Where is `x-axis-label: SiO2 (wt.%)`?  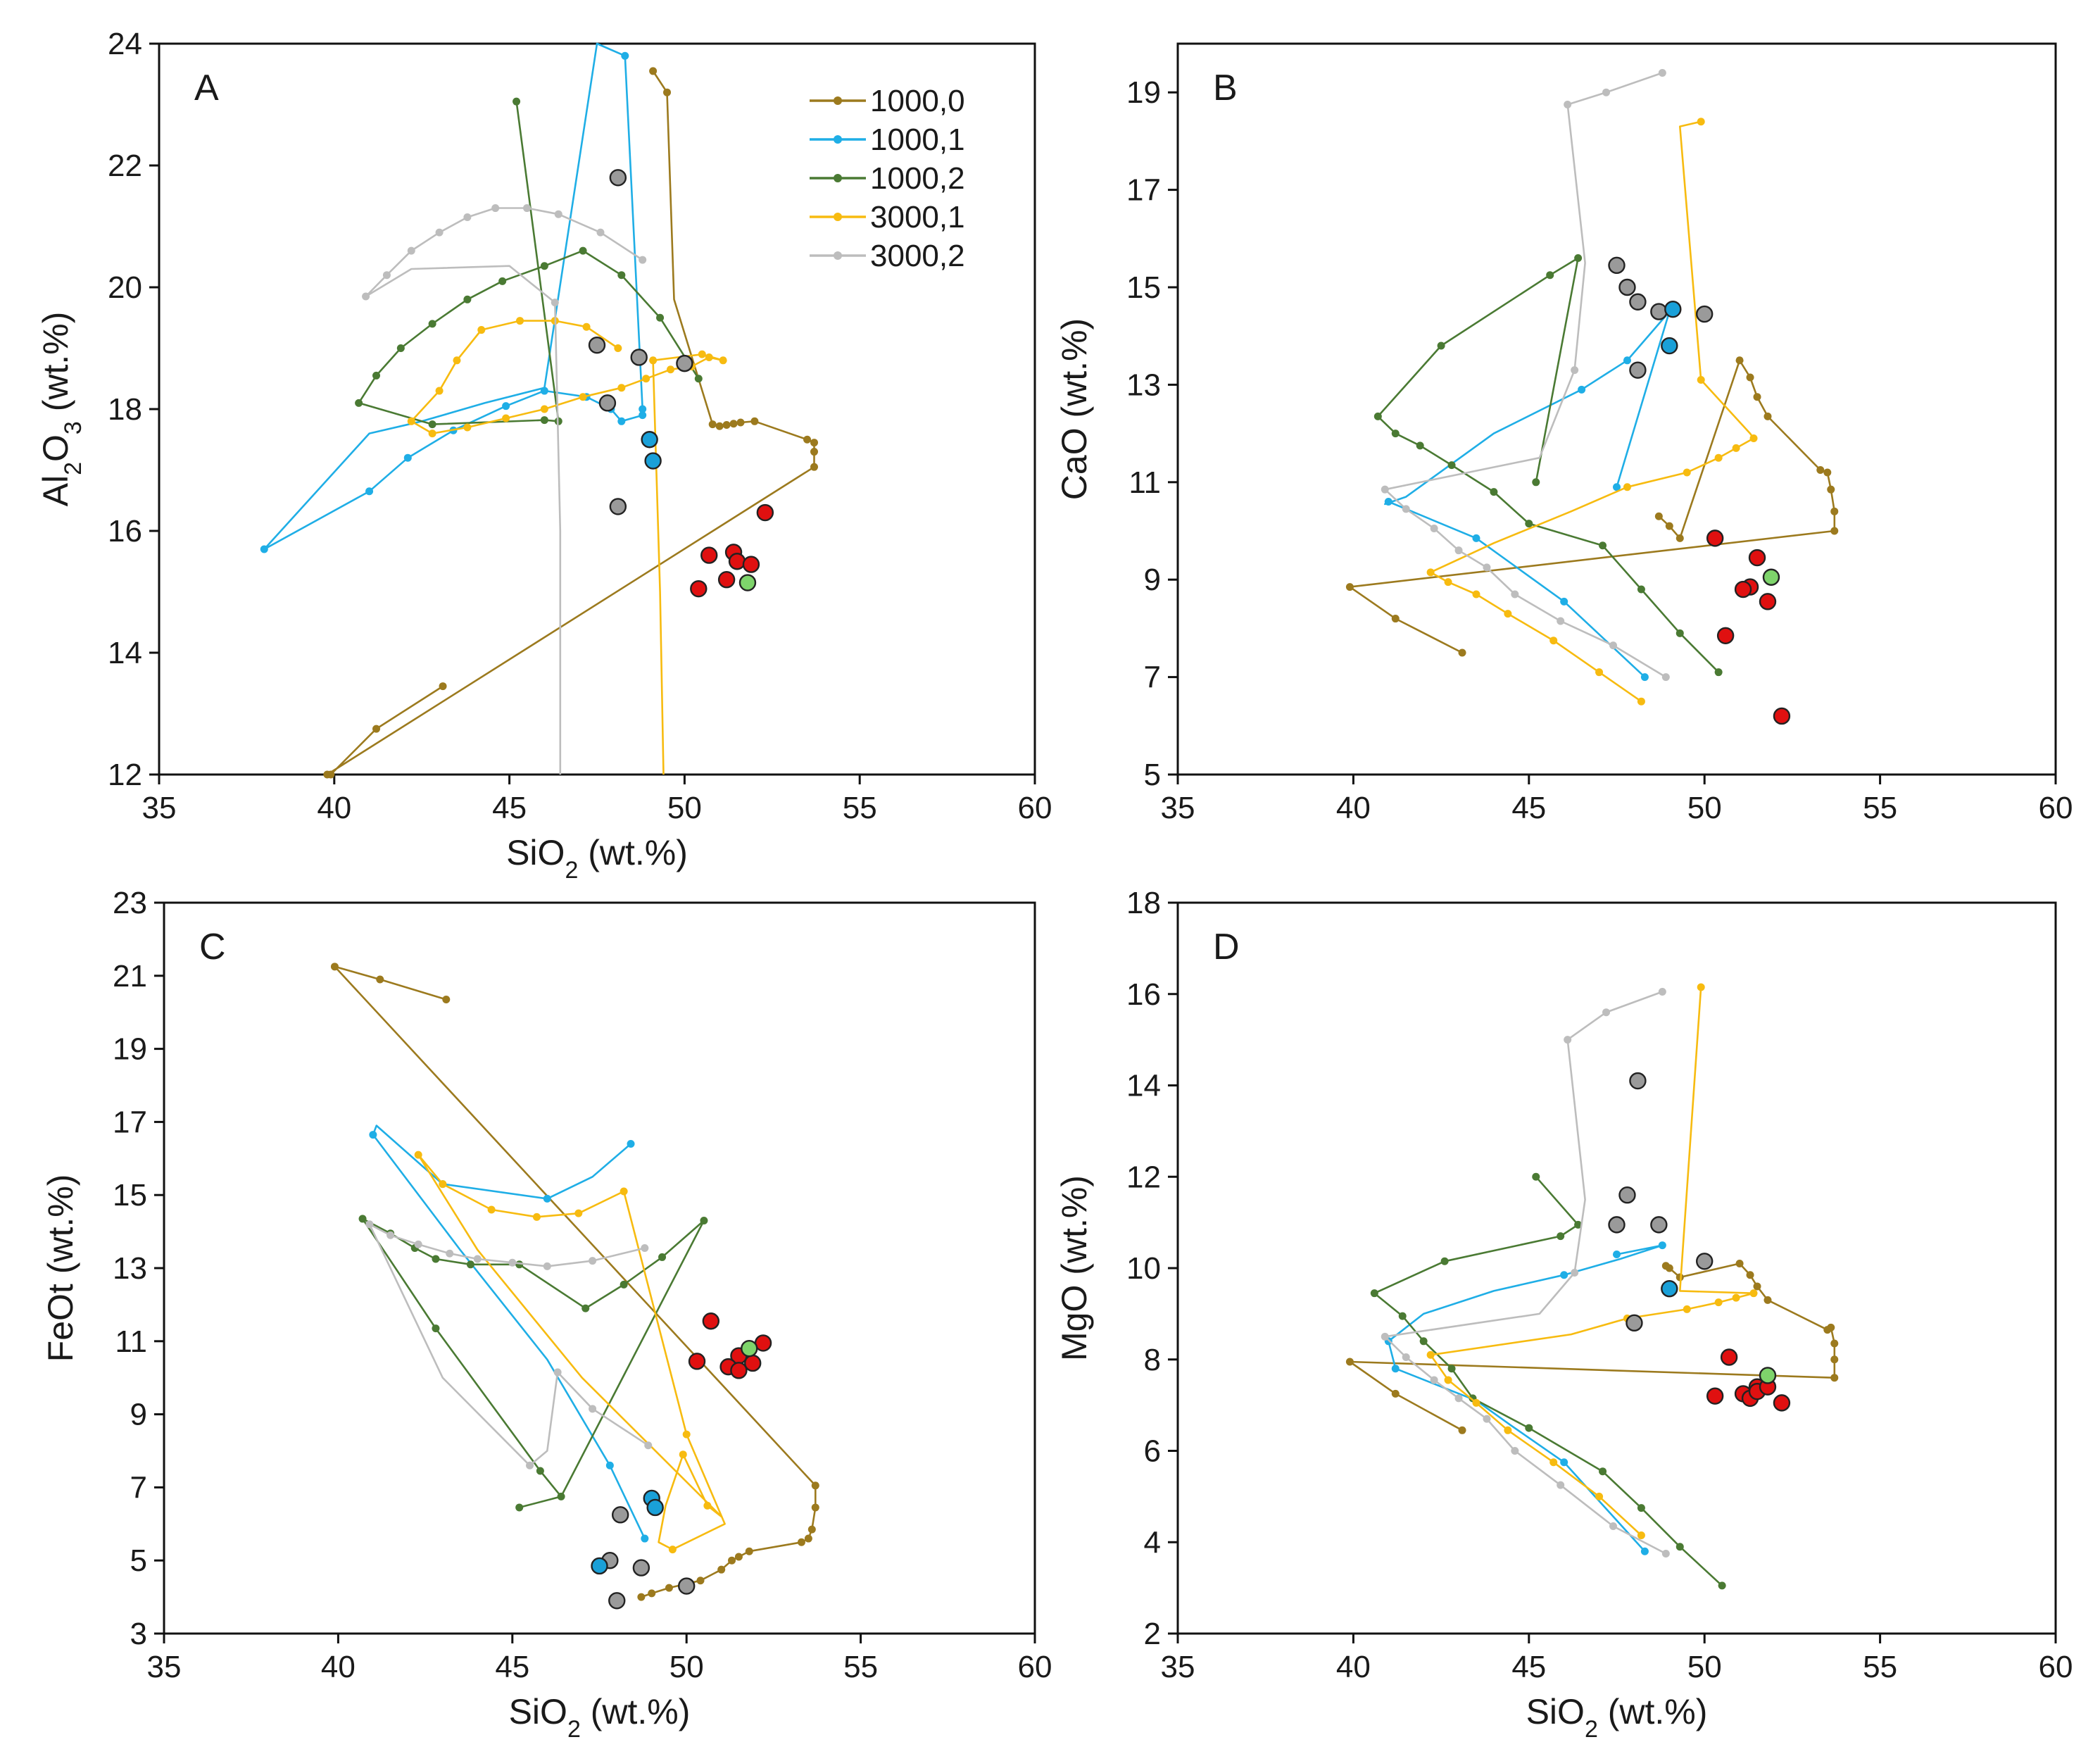 x-axis-label: SiO2 (wt.%) is located at coordinates (600, 1717).